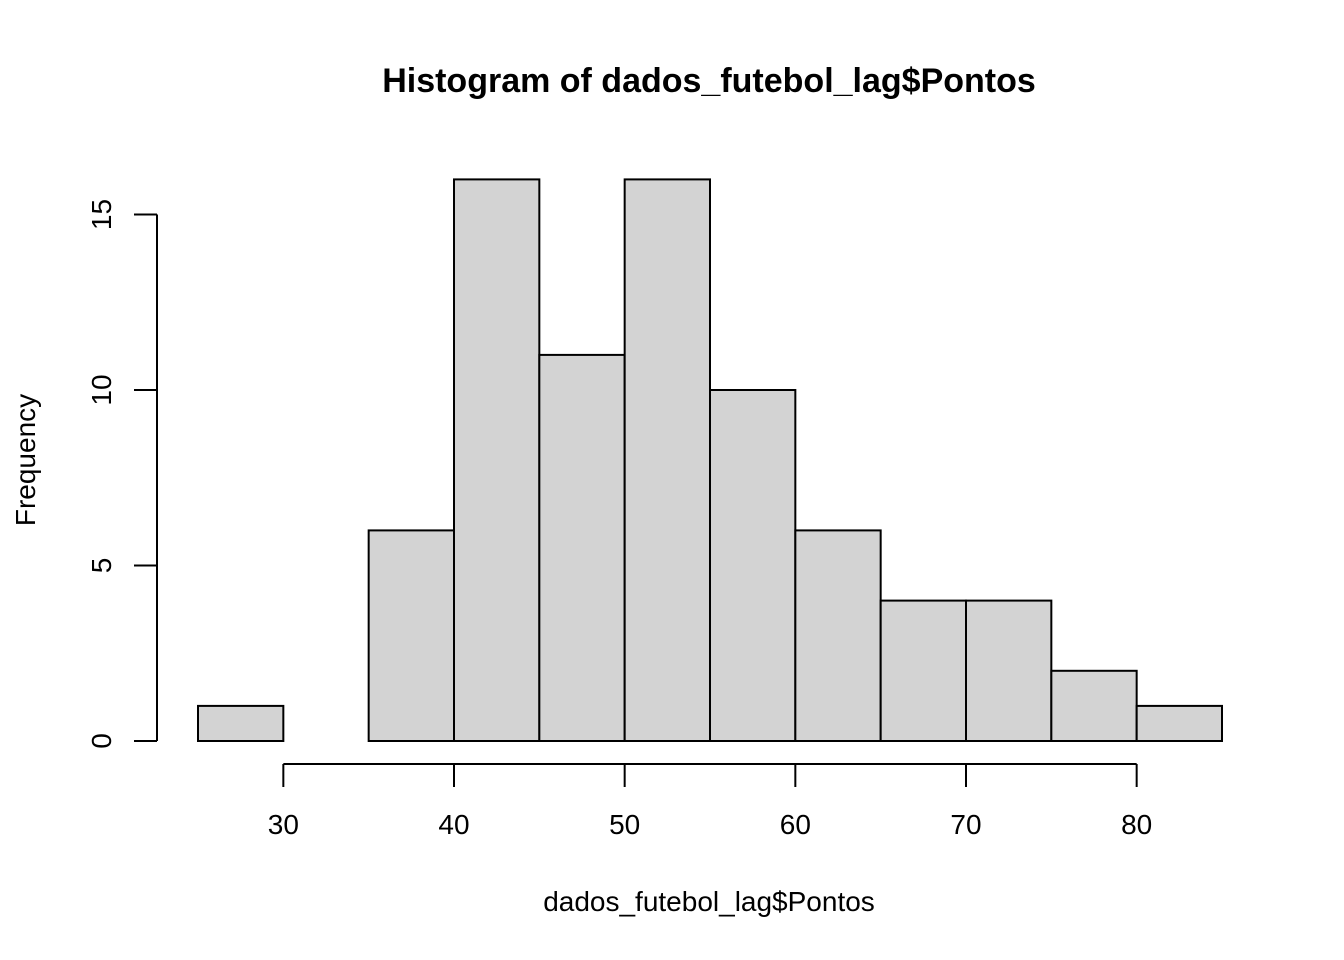 The width and height of the screenshot is (1344, 960). I want to click on y-tick-label: 15, so click(101, 214).